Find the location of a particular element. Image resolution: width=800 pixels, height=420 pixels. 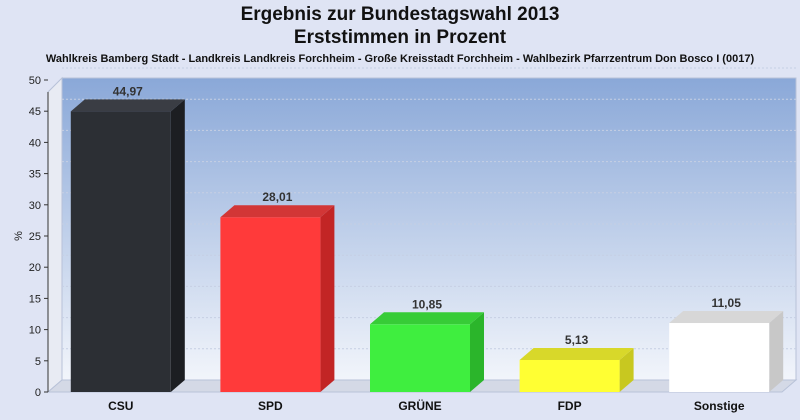

x-tick-label: FDP is located at coordinates (570, 406).